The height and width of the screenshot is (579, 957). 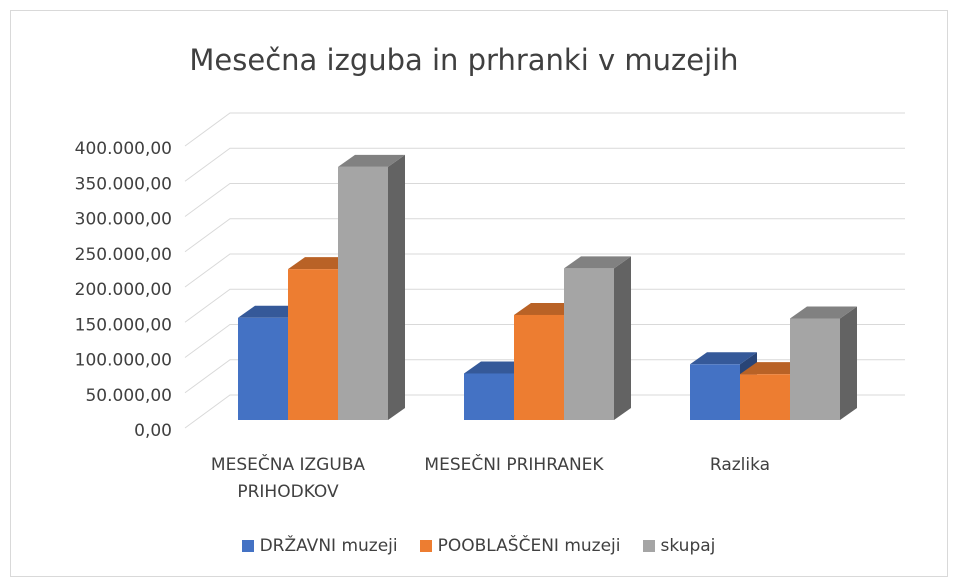 I want to click on legend-item: skupaj, so click(x=679, y=546).